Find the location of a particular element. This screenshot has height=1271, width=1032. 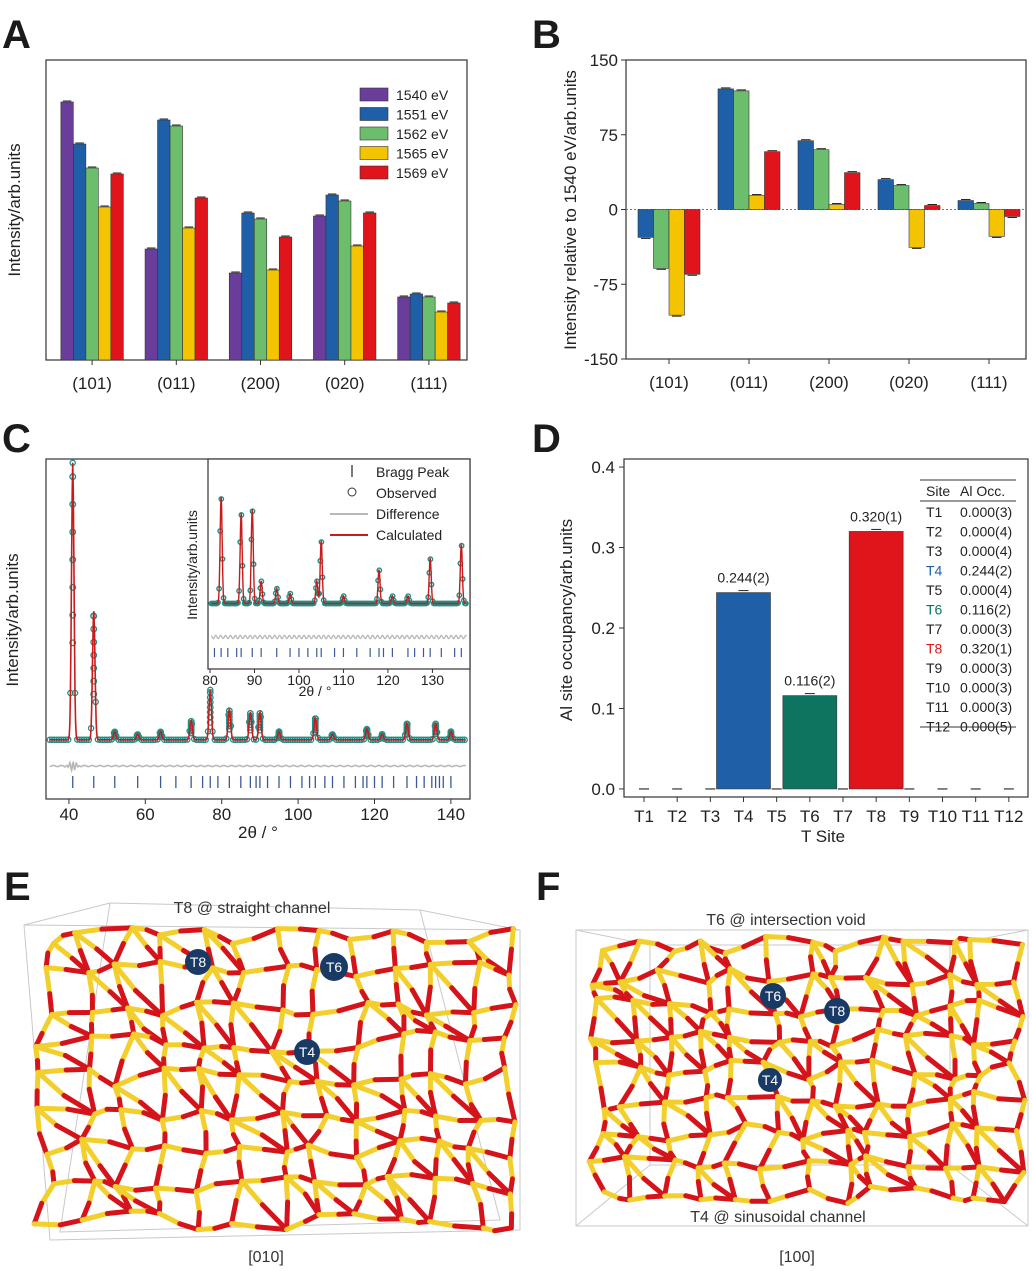

xtick-c-3: 100 is located at coordinates (298, 814).